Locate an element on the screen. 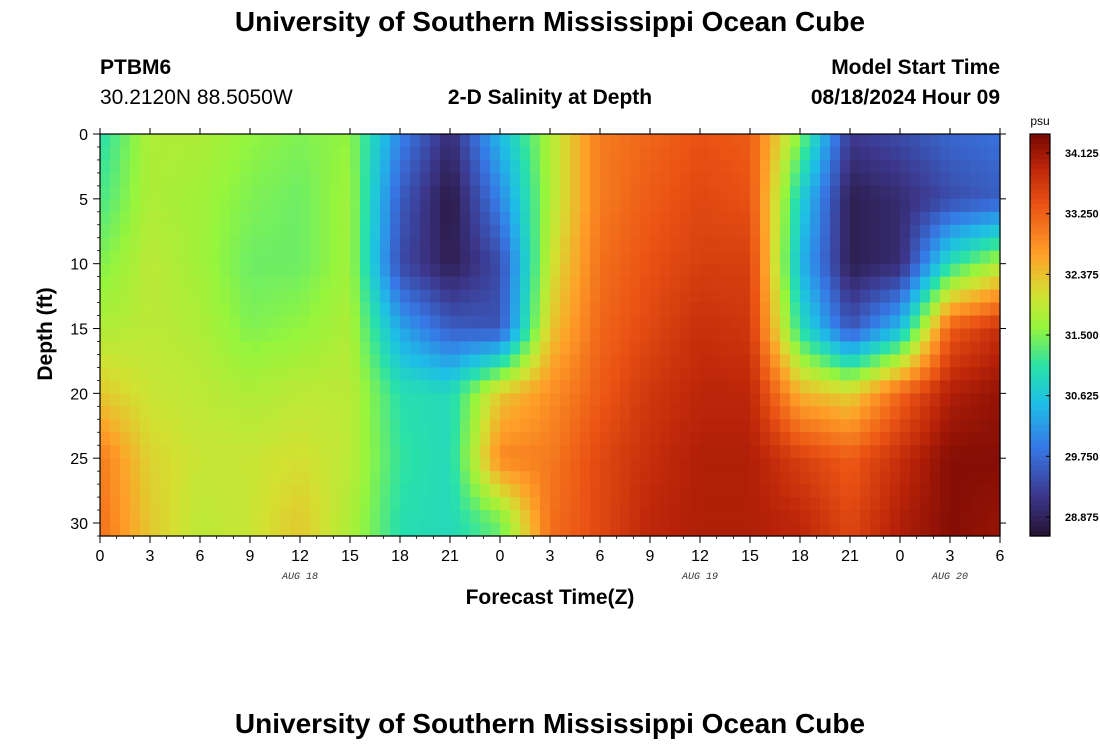 This screenshot has height=750, width=1100. y-tick-label: 5 is located at coordinates (83, 200).